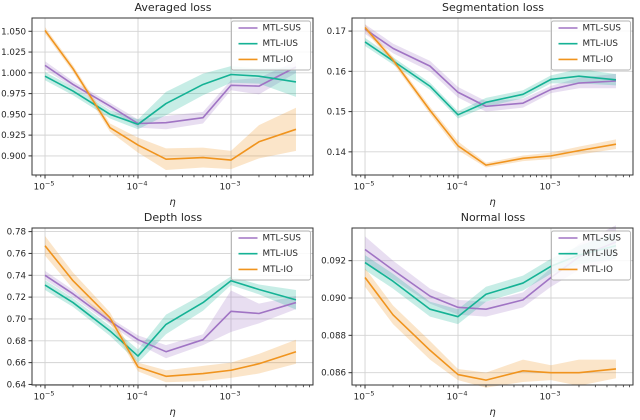 This screenshot has height=420, width=640. I want to click on y-tick-label: 0.900, so click(13, 157).